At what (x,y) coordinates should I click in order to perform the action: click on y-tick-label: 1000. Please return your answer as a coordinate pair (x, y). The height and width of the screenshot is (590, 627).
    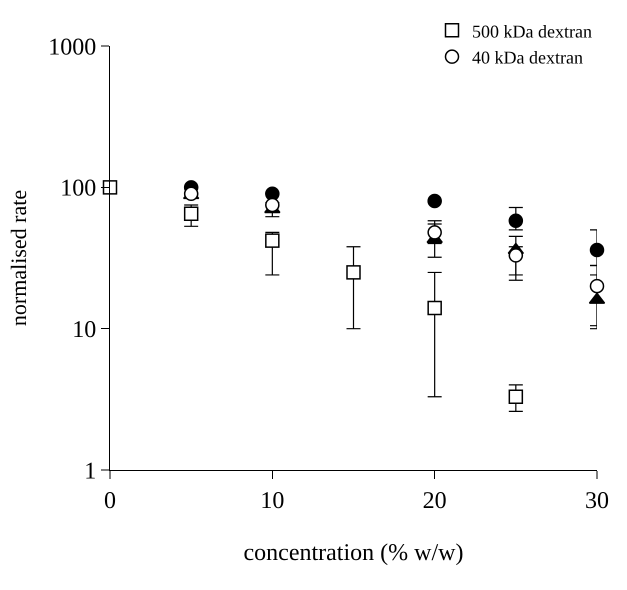
    Looking at the image, I should click on (72, 47).